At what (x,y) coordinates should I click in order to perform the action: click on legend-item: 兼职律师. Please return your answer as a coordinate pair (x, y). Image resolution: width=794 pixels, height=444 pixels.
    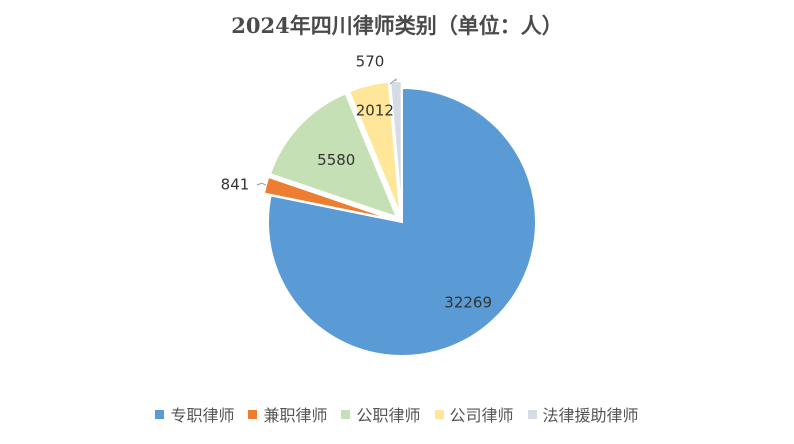
    Looking at the image, I should click on (287, 414).